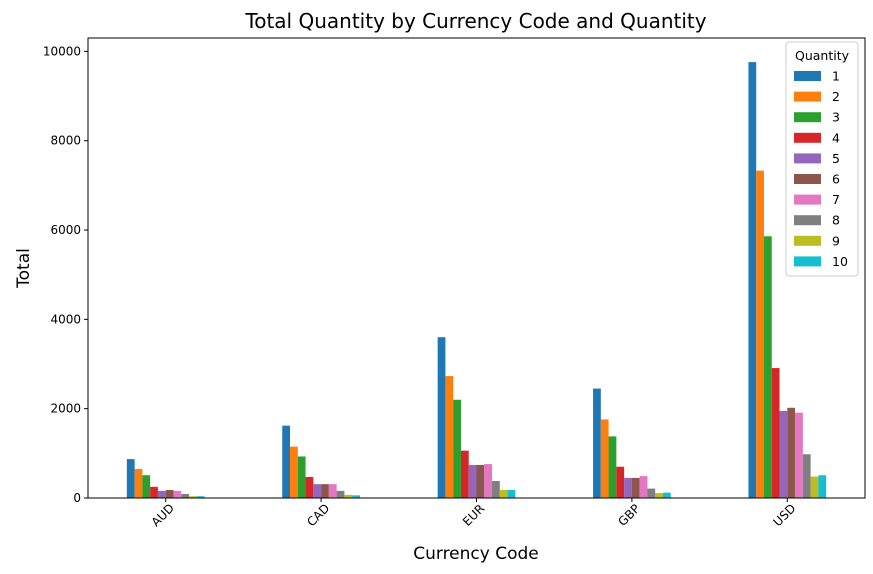  What do you see at coordinates (301, 477) in the screenshot?
I see `bar-cad-q3` at bounding box center [301, 477].